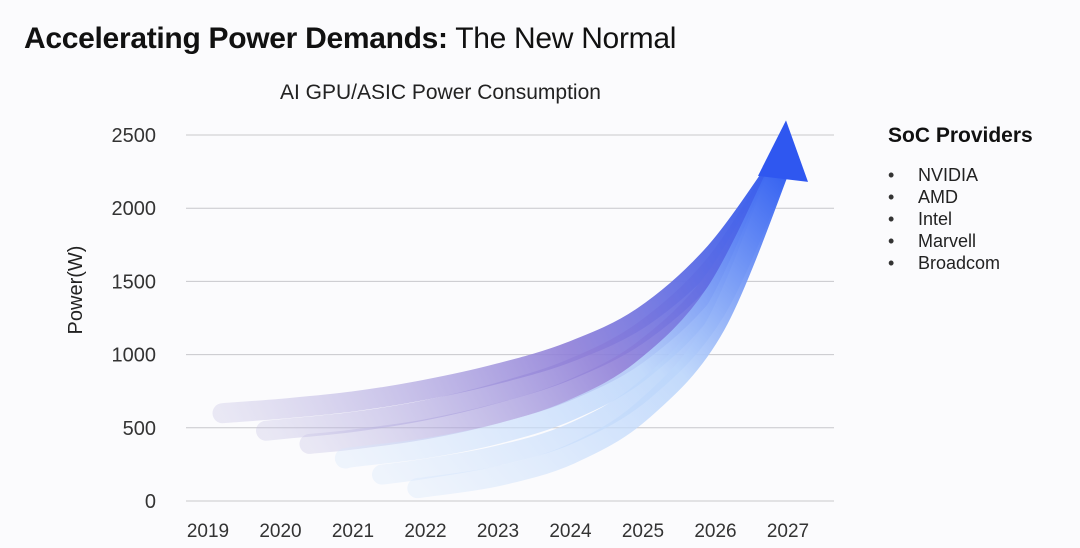 The image size is (1080, 548). I want to click on x-tick-label: 2027, so click(788, 531).